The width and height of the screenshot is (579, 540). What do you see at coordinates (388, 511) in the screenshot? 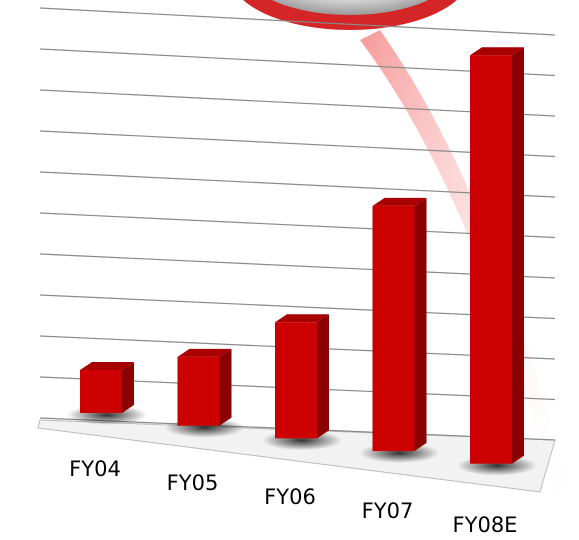
I see `x-tick-label: FY07` at bounding box center [388, 511].